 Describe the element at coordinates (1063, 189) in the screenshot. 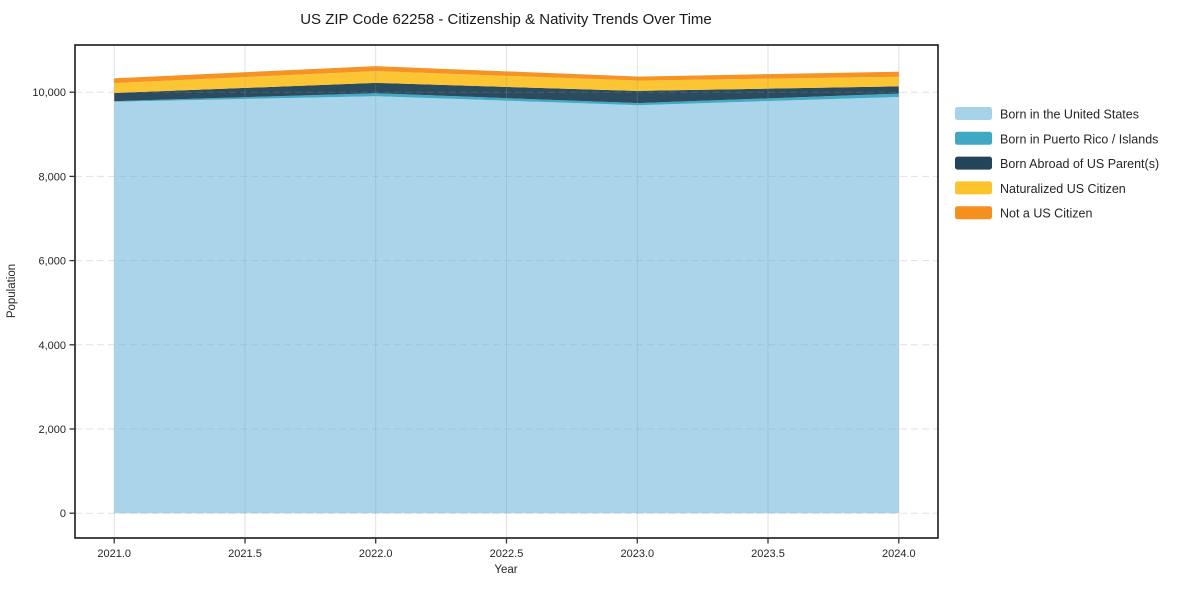

I see `legend-label-naturalized-us-citizen: Naturalized US Citizen` at that location.